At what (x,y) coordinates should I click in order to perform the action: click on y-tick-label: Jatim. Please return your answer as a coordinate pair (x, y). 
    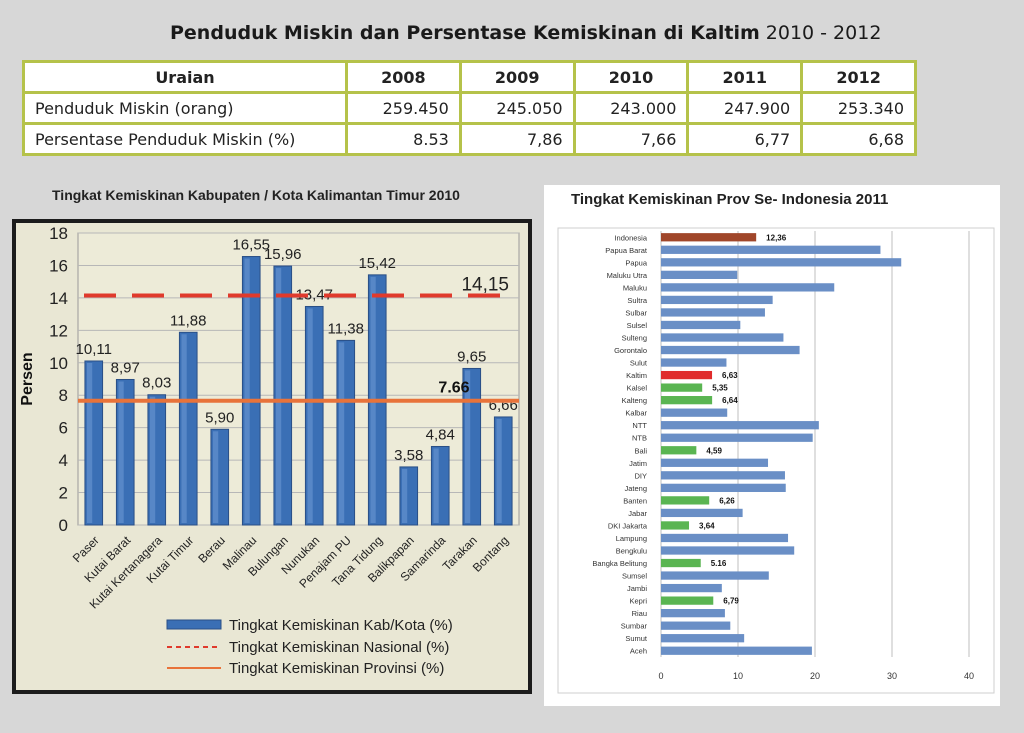
    Looking at the image, I should click on (638, 463).